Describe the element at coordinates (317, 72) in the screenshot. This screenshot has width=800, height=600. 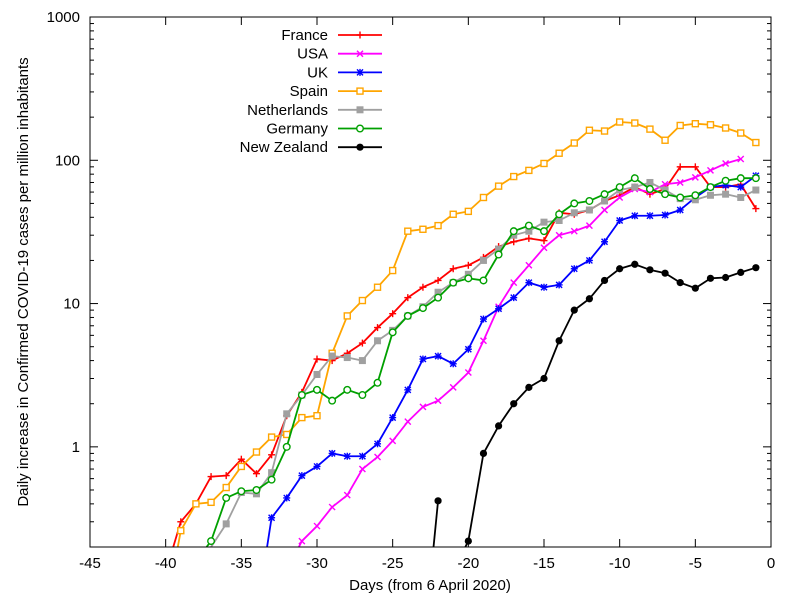
I see `legend-label: UK` at that location.